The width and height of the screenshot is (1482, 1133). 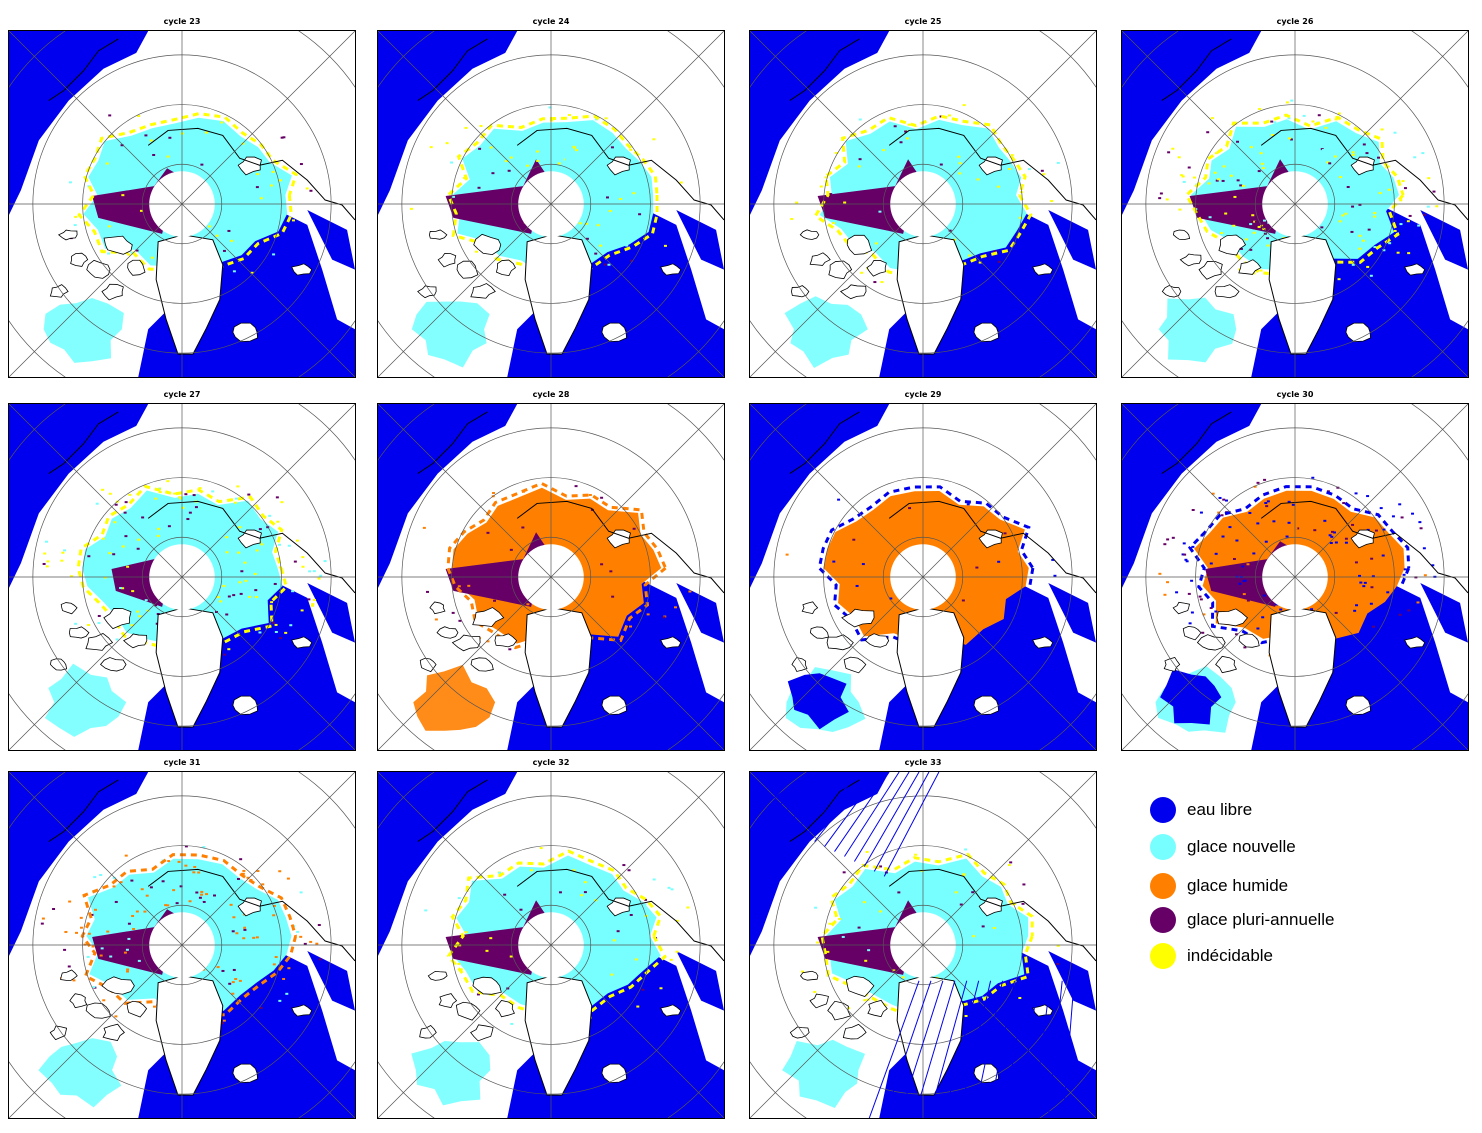 I want to click on map-panel: cycle 29, so click(x=923, y=577).